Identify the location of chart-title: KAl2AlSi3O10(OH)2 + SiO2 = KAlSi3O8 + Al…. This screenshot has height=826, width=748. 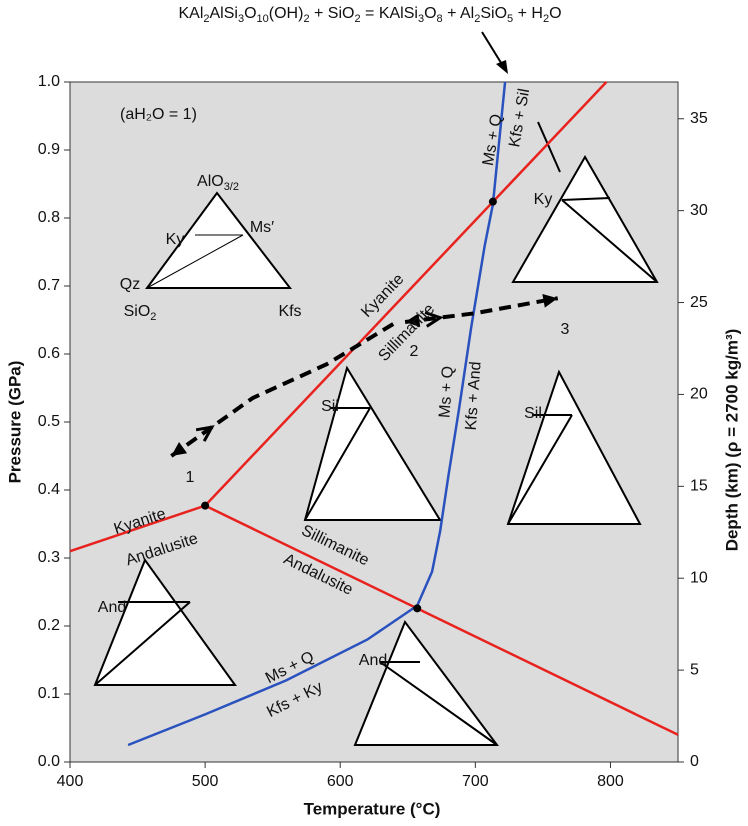
(369, 15).